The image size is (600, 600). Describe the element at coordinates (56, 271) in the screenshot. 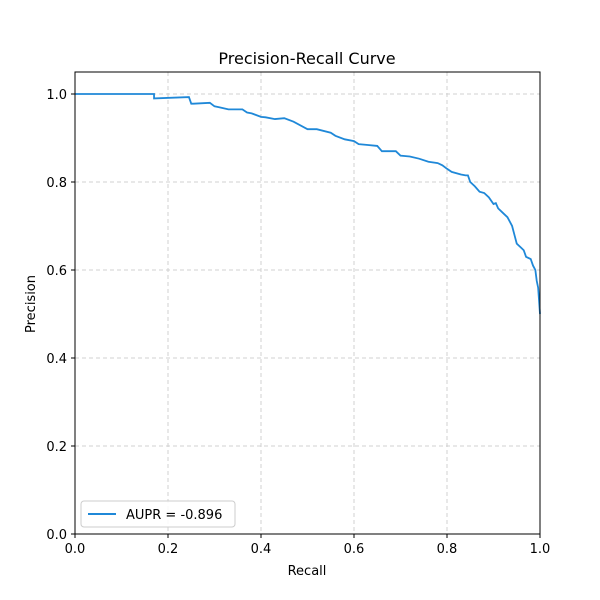

I see `y-tick-label: 0.6` at that location.